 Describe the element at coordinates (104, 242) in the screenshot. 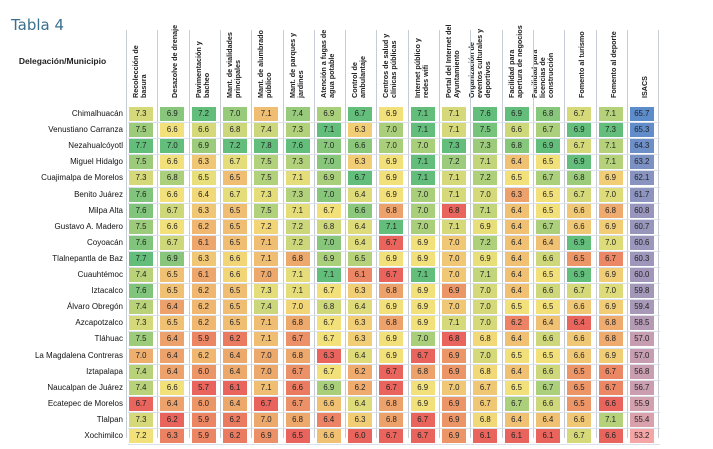

I see `row-label: Coyoacán` at that location.